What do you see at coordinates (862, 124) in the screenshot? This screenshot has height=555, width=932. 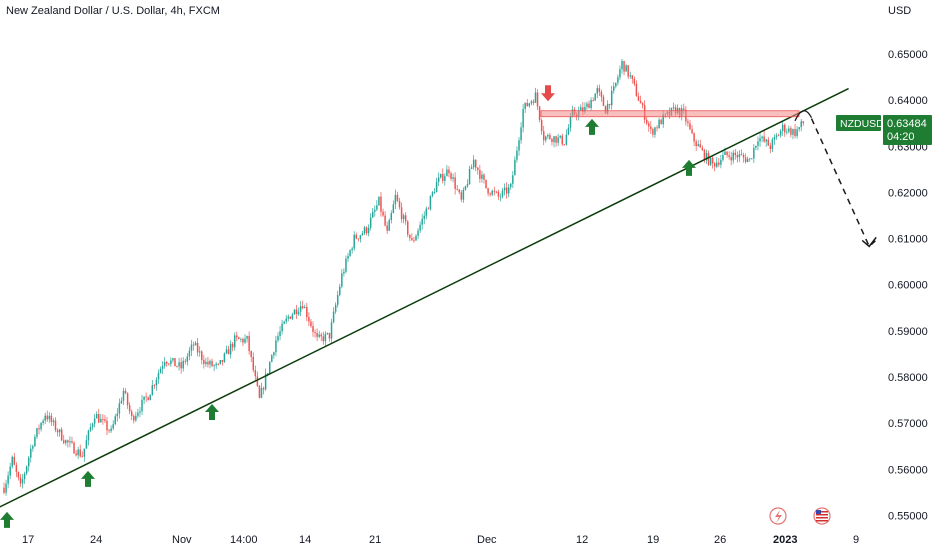 I see `symbol-label: NZDUSD` at bounding box center [862, 124].